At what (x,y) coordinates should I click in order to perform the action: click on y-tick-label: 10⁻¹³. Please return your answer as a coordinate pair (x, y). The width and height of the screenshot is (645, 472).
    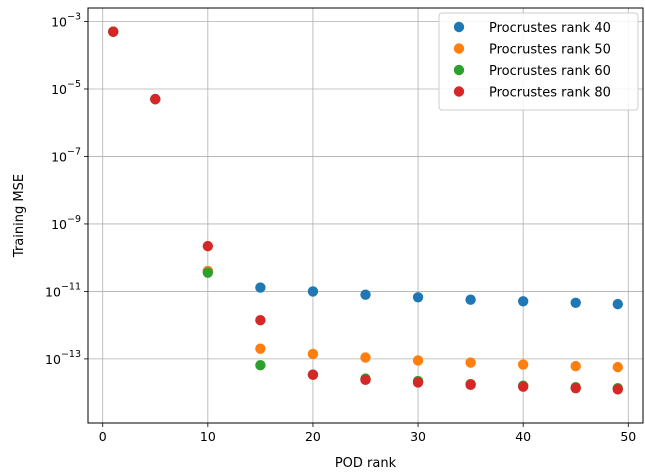
    Looking at the image, I should click on (63, 358).